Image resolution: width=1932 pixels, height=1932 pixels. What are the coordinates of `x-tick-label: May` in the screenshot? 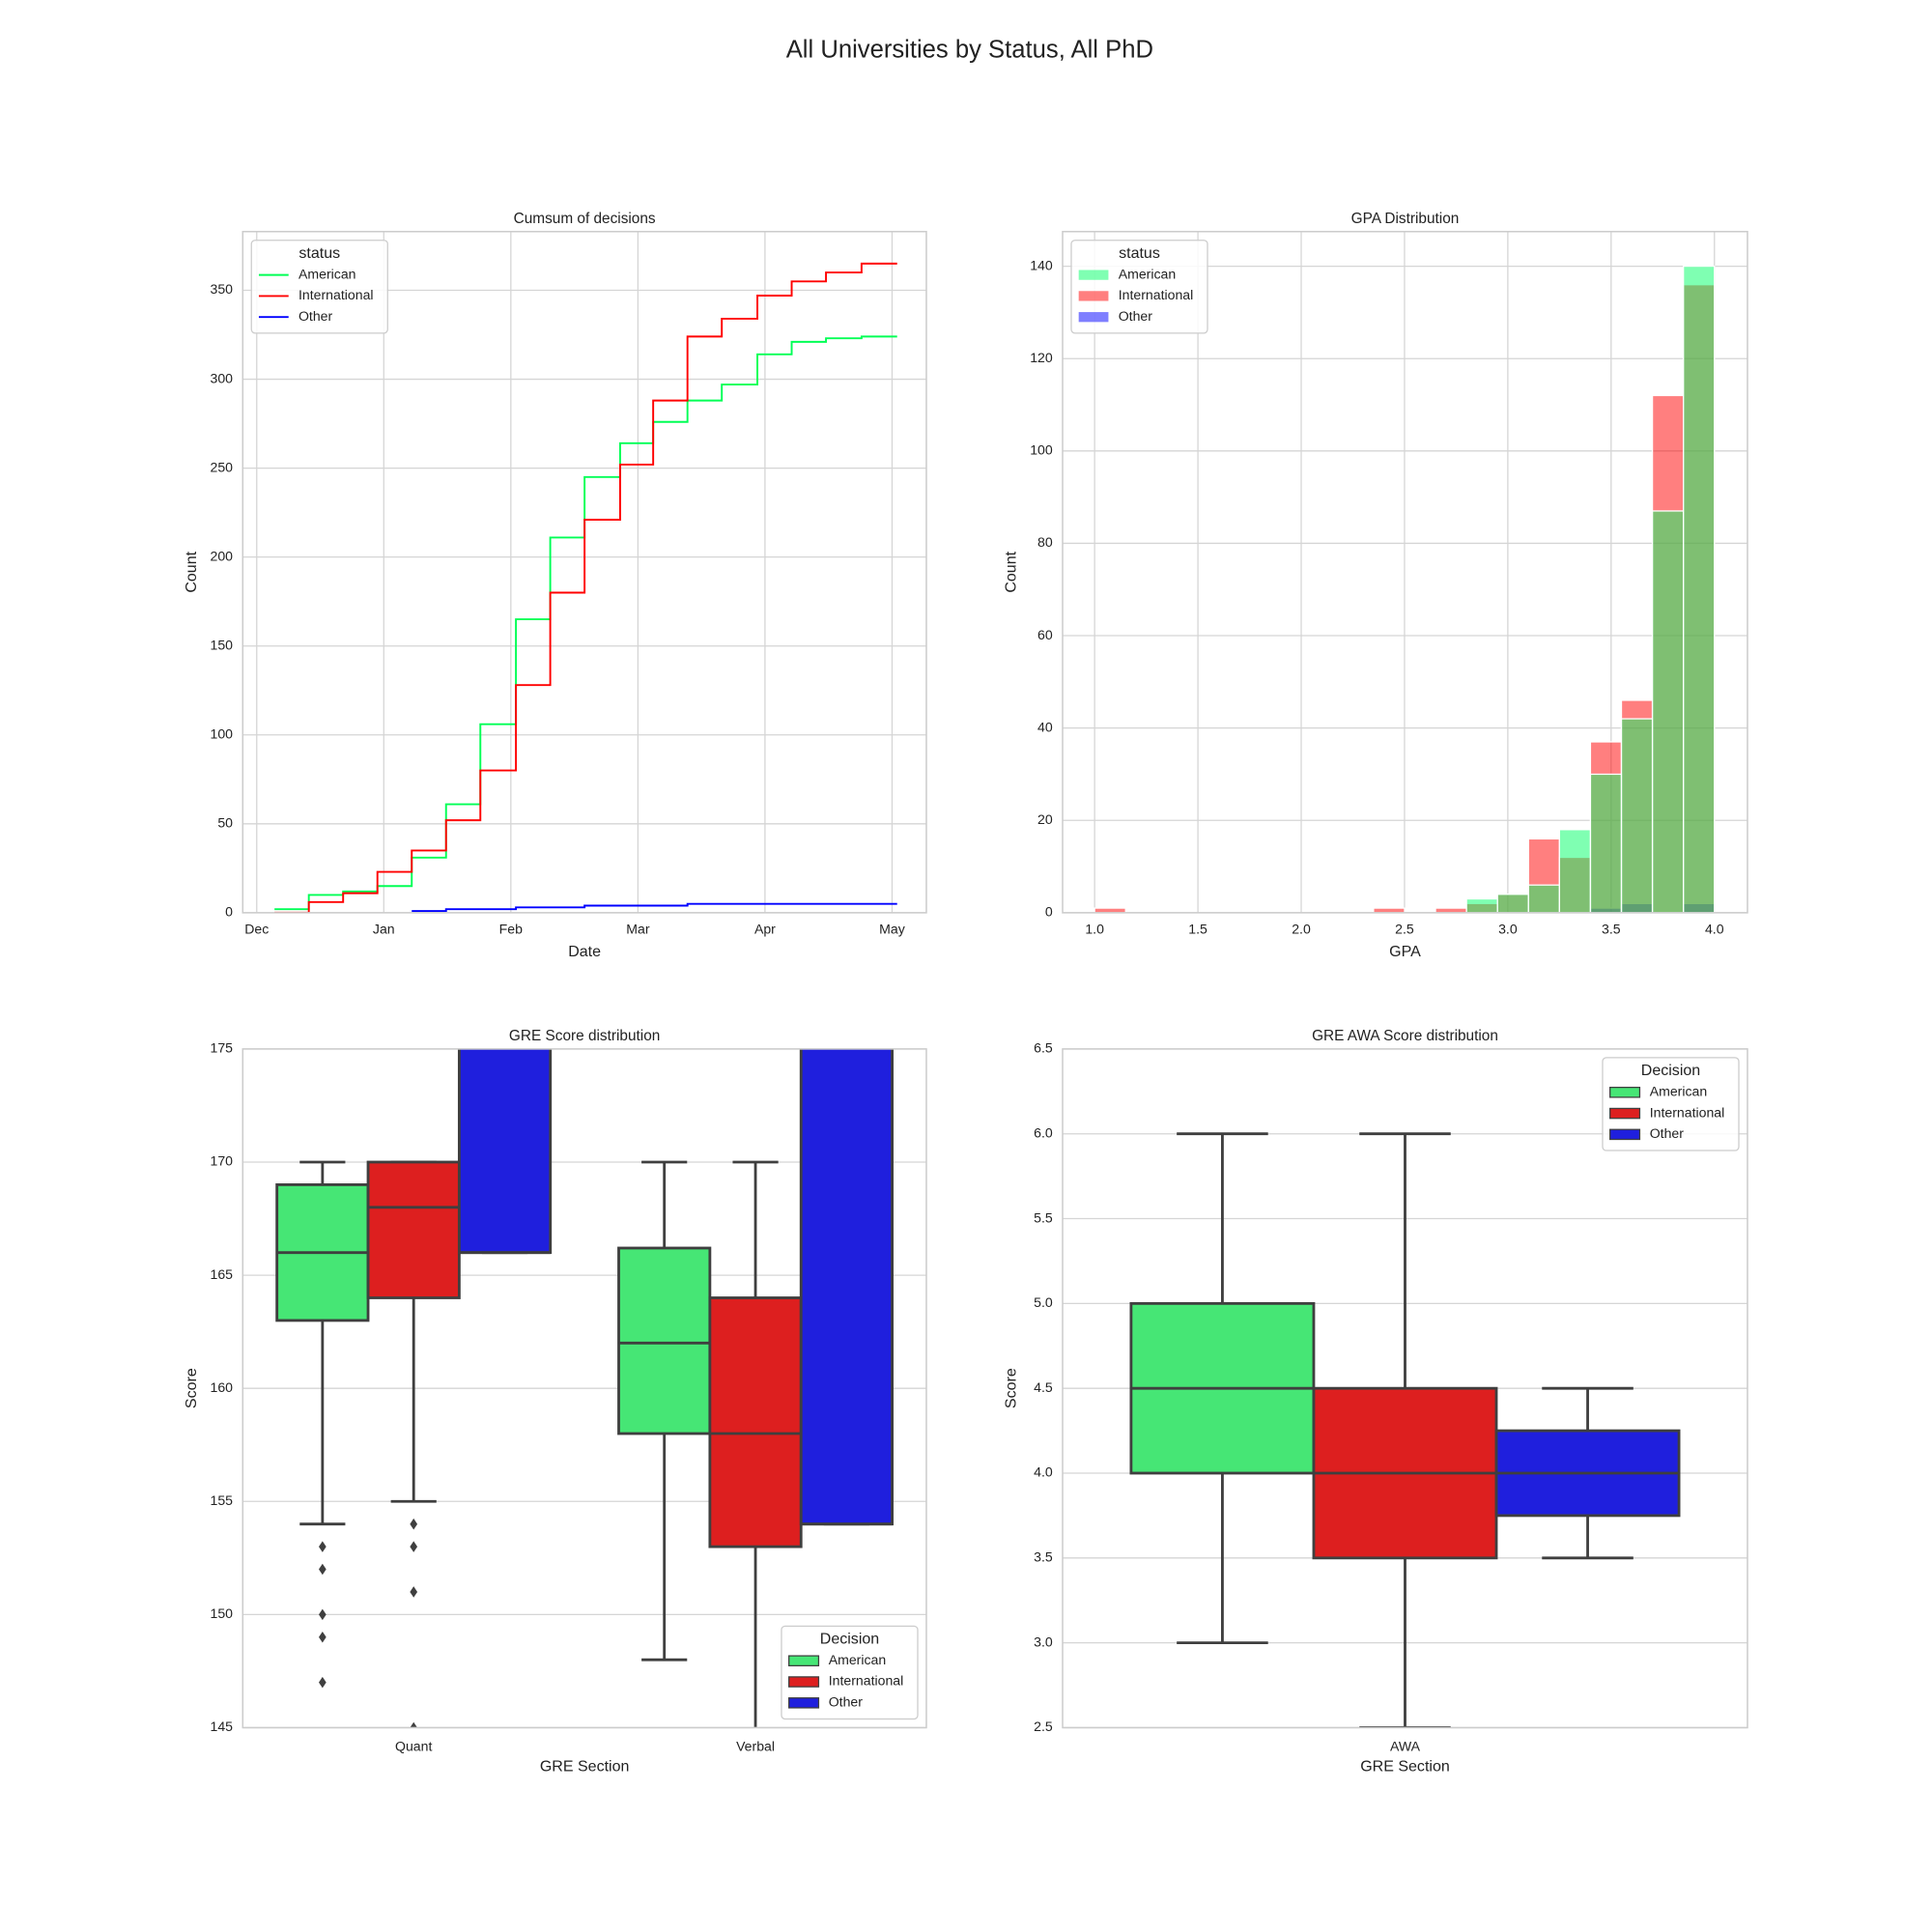 It's located at (892, 929).